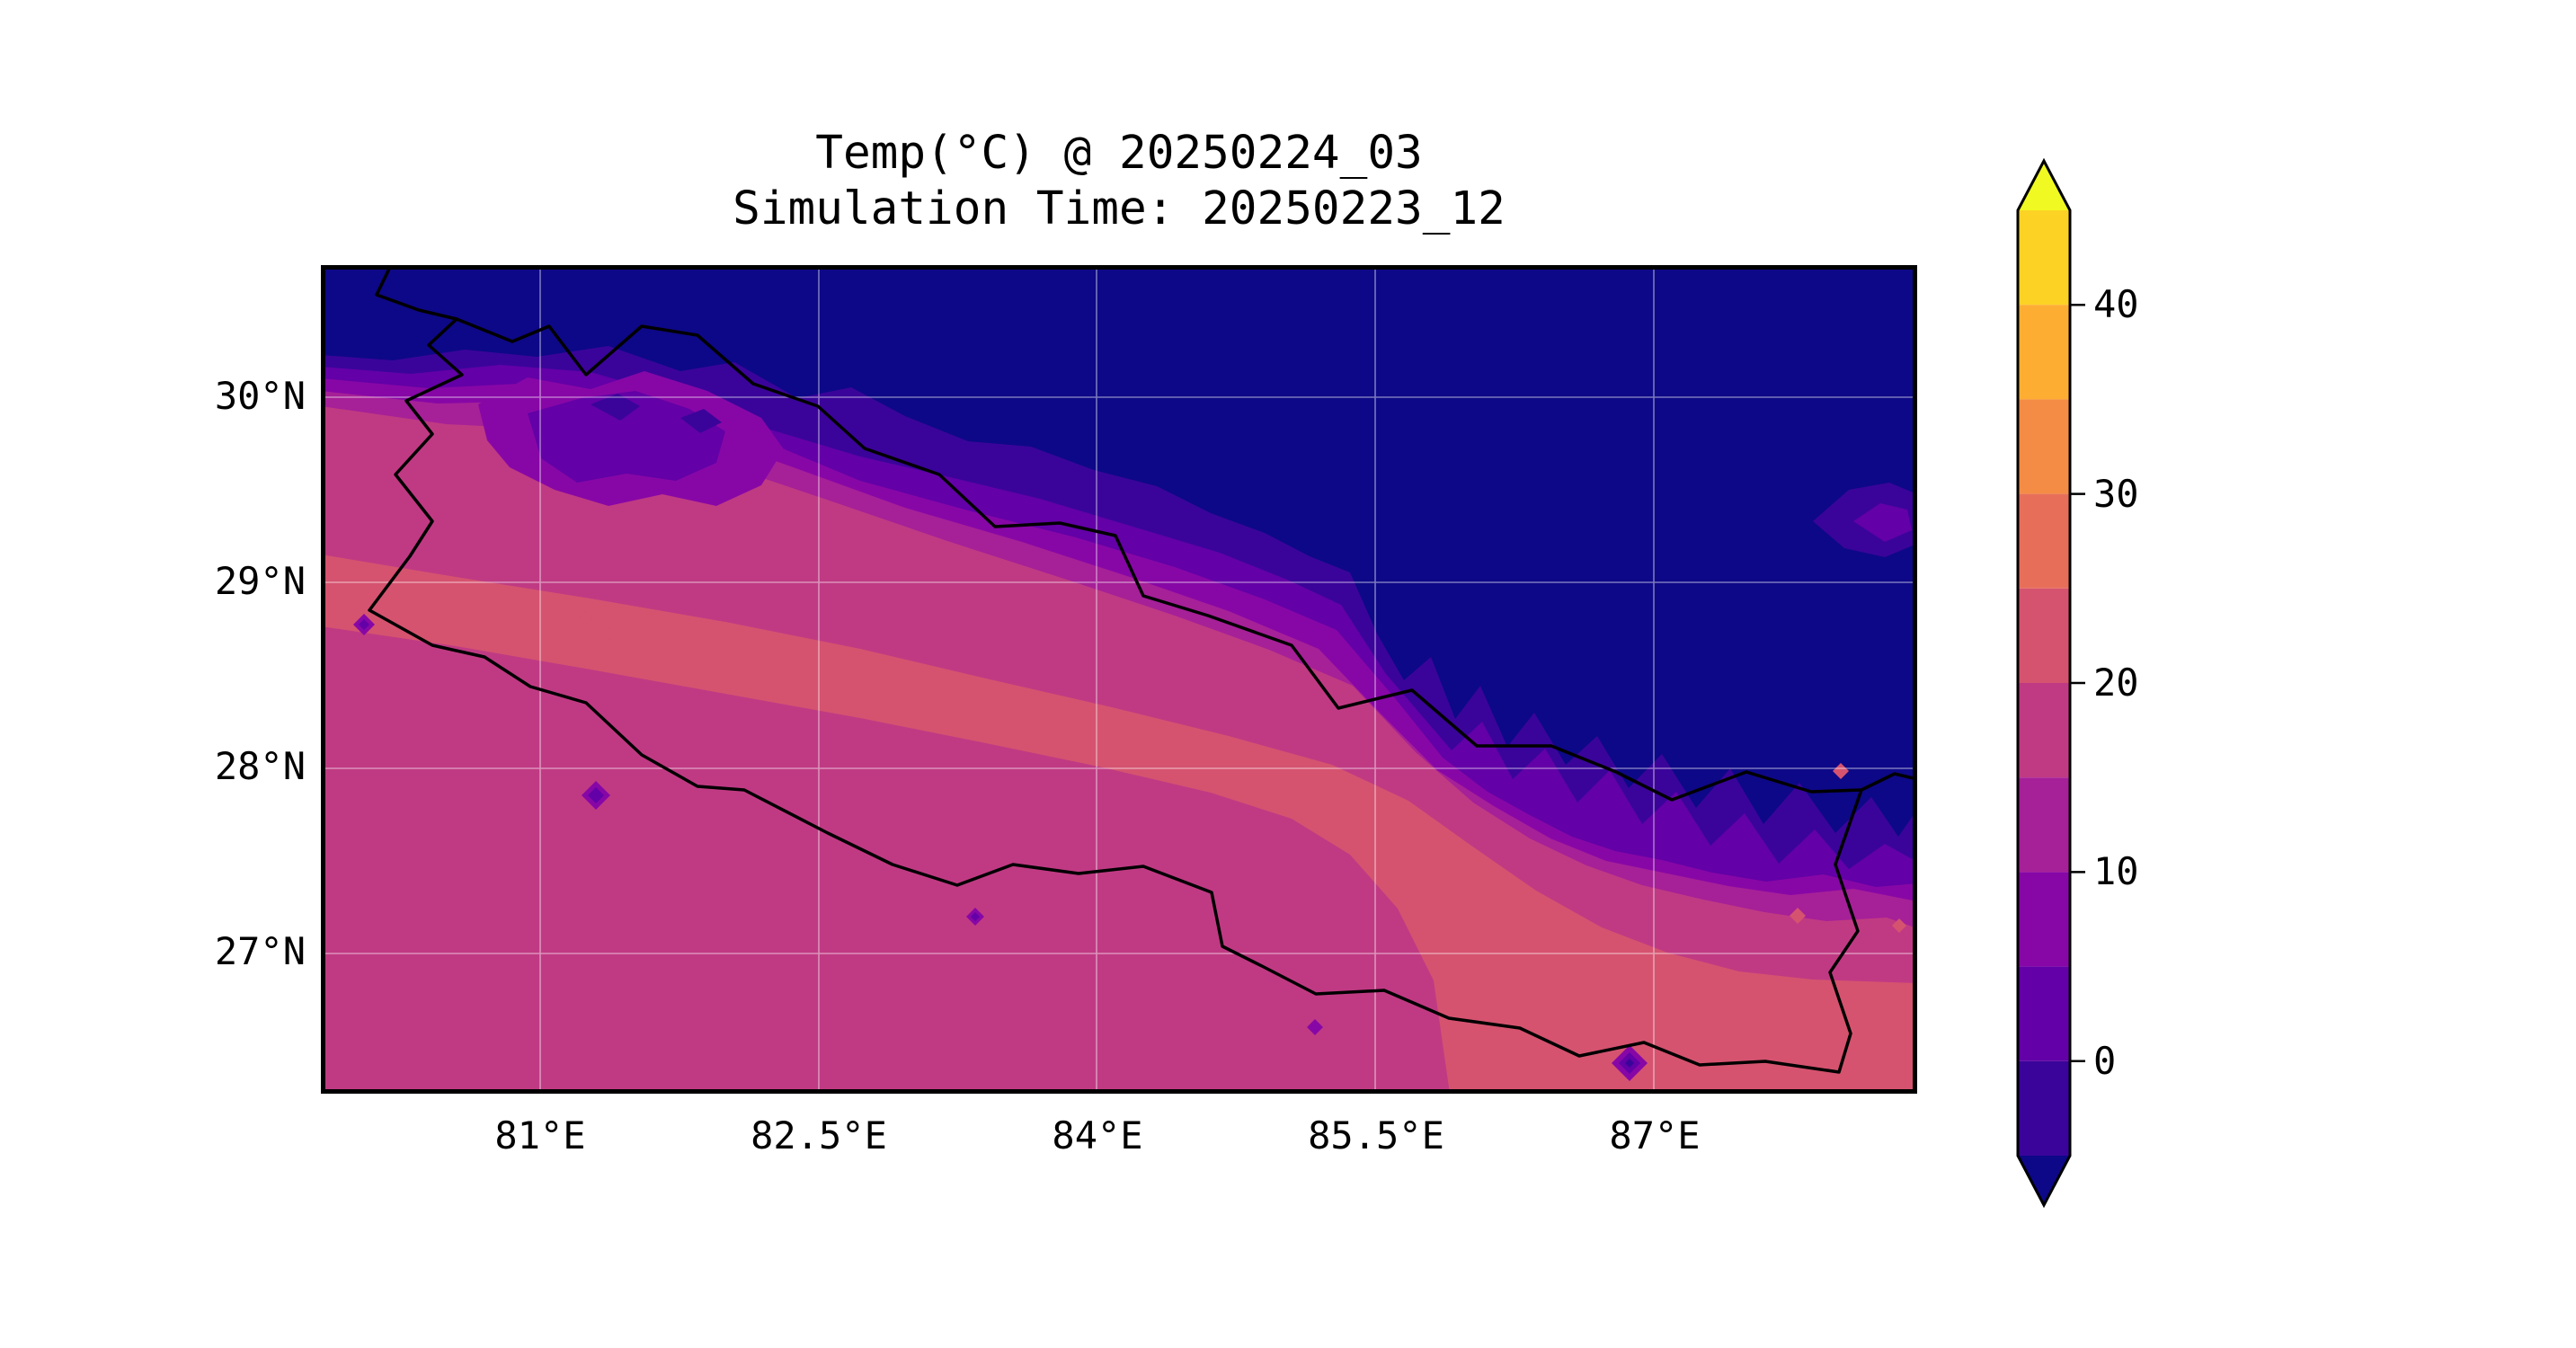 This screenshot has height=1348, width=2576. What do you see at coordinates (260, 396) in the screenshot?
I see `ytick-30N: 30°N` at bounding box center [260, 396].